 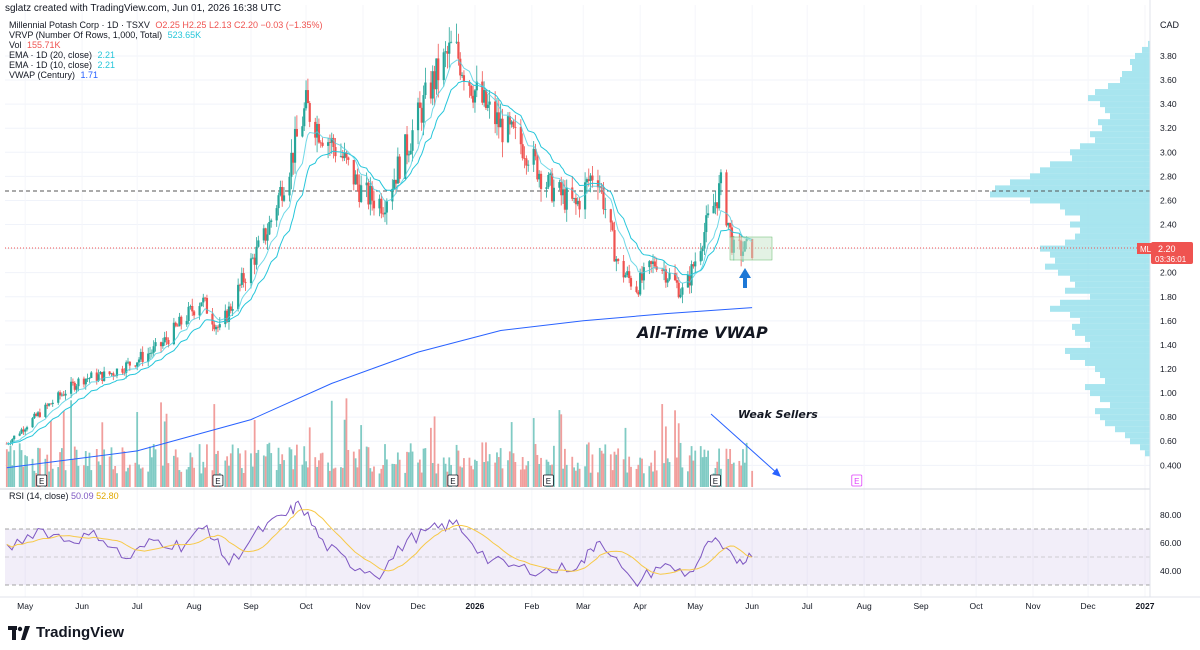 What do you see at coordinates (66, 632) in the screenshot?
I see `brand-footer: TradingView` at bounding box center [66, 632].